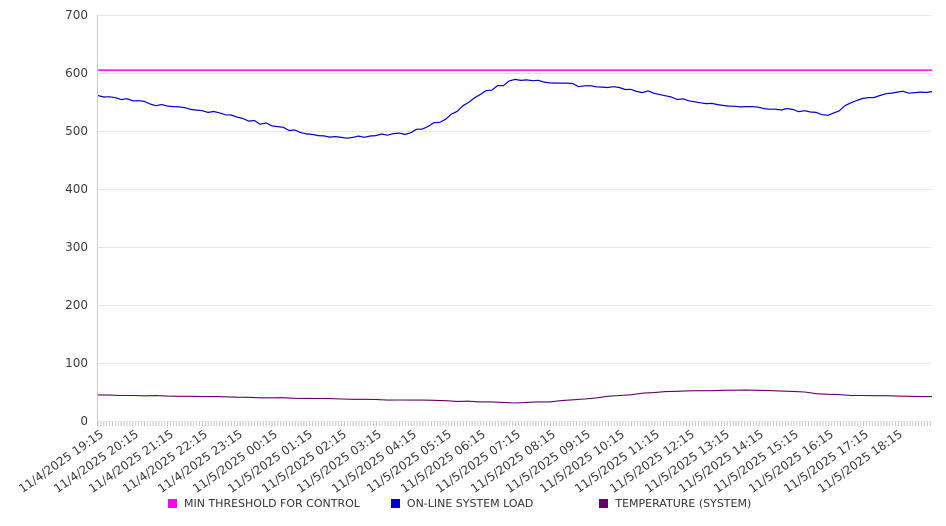  I want to click on y-tick-label: 700, so click(76, 15).